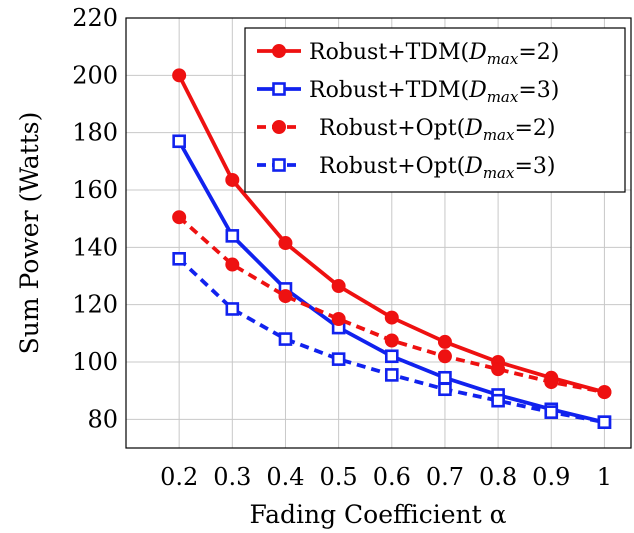 This screenshot has height=533, width=634. I want to click on x-axis-title: Fading Coefficient α, so click(377, 514).